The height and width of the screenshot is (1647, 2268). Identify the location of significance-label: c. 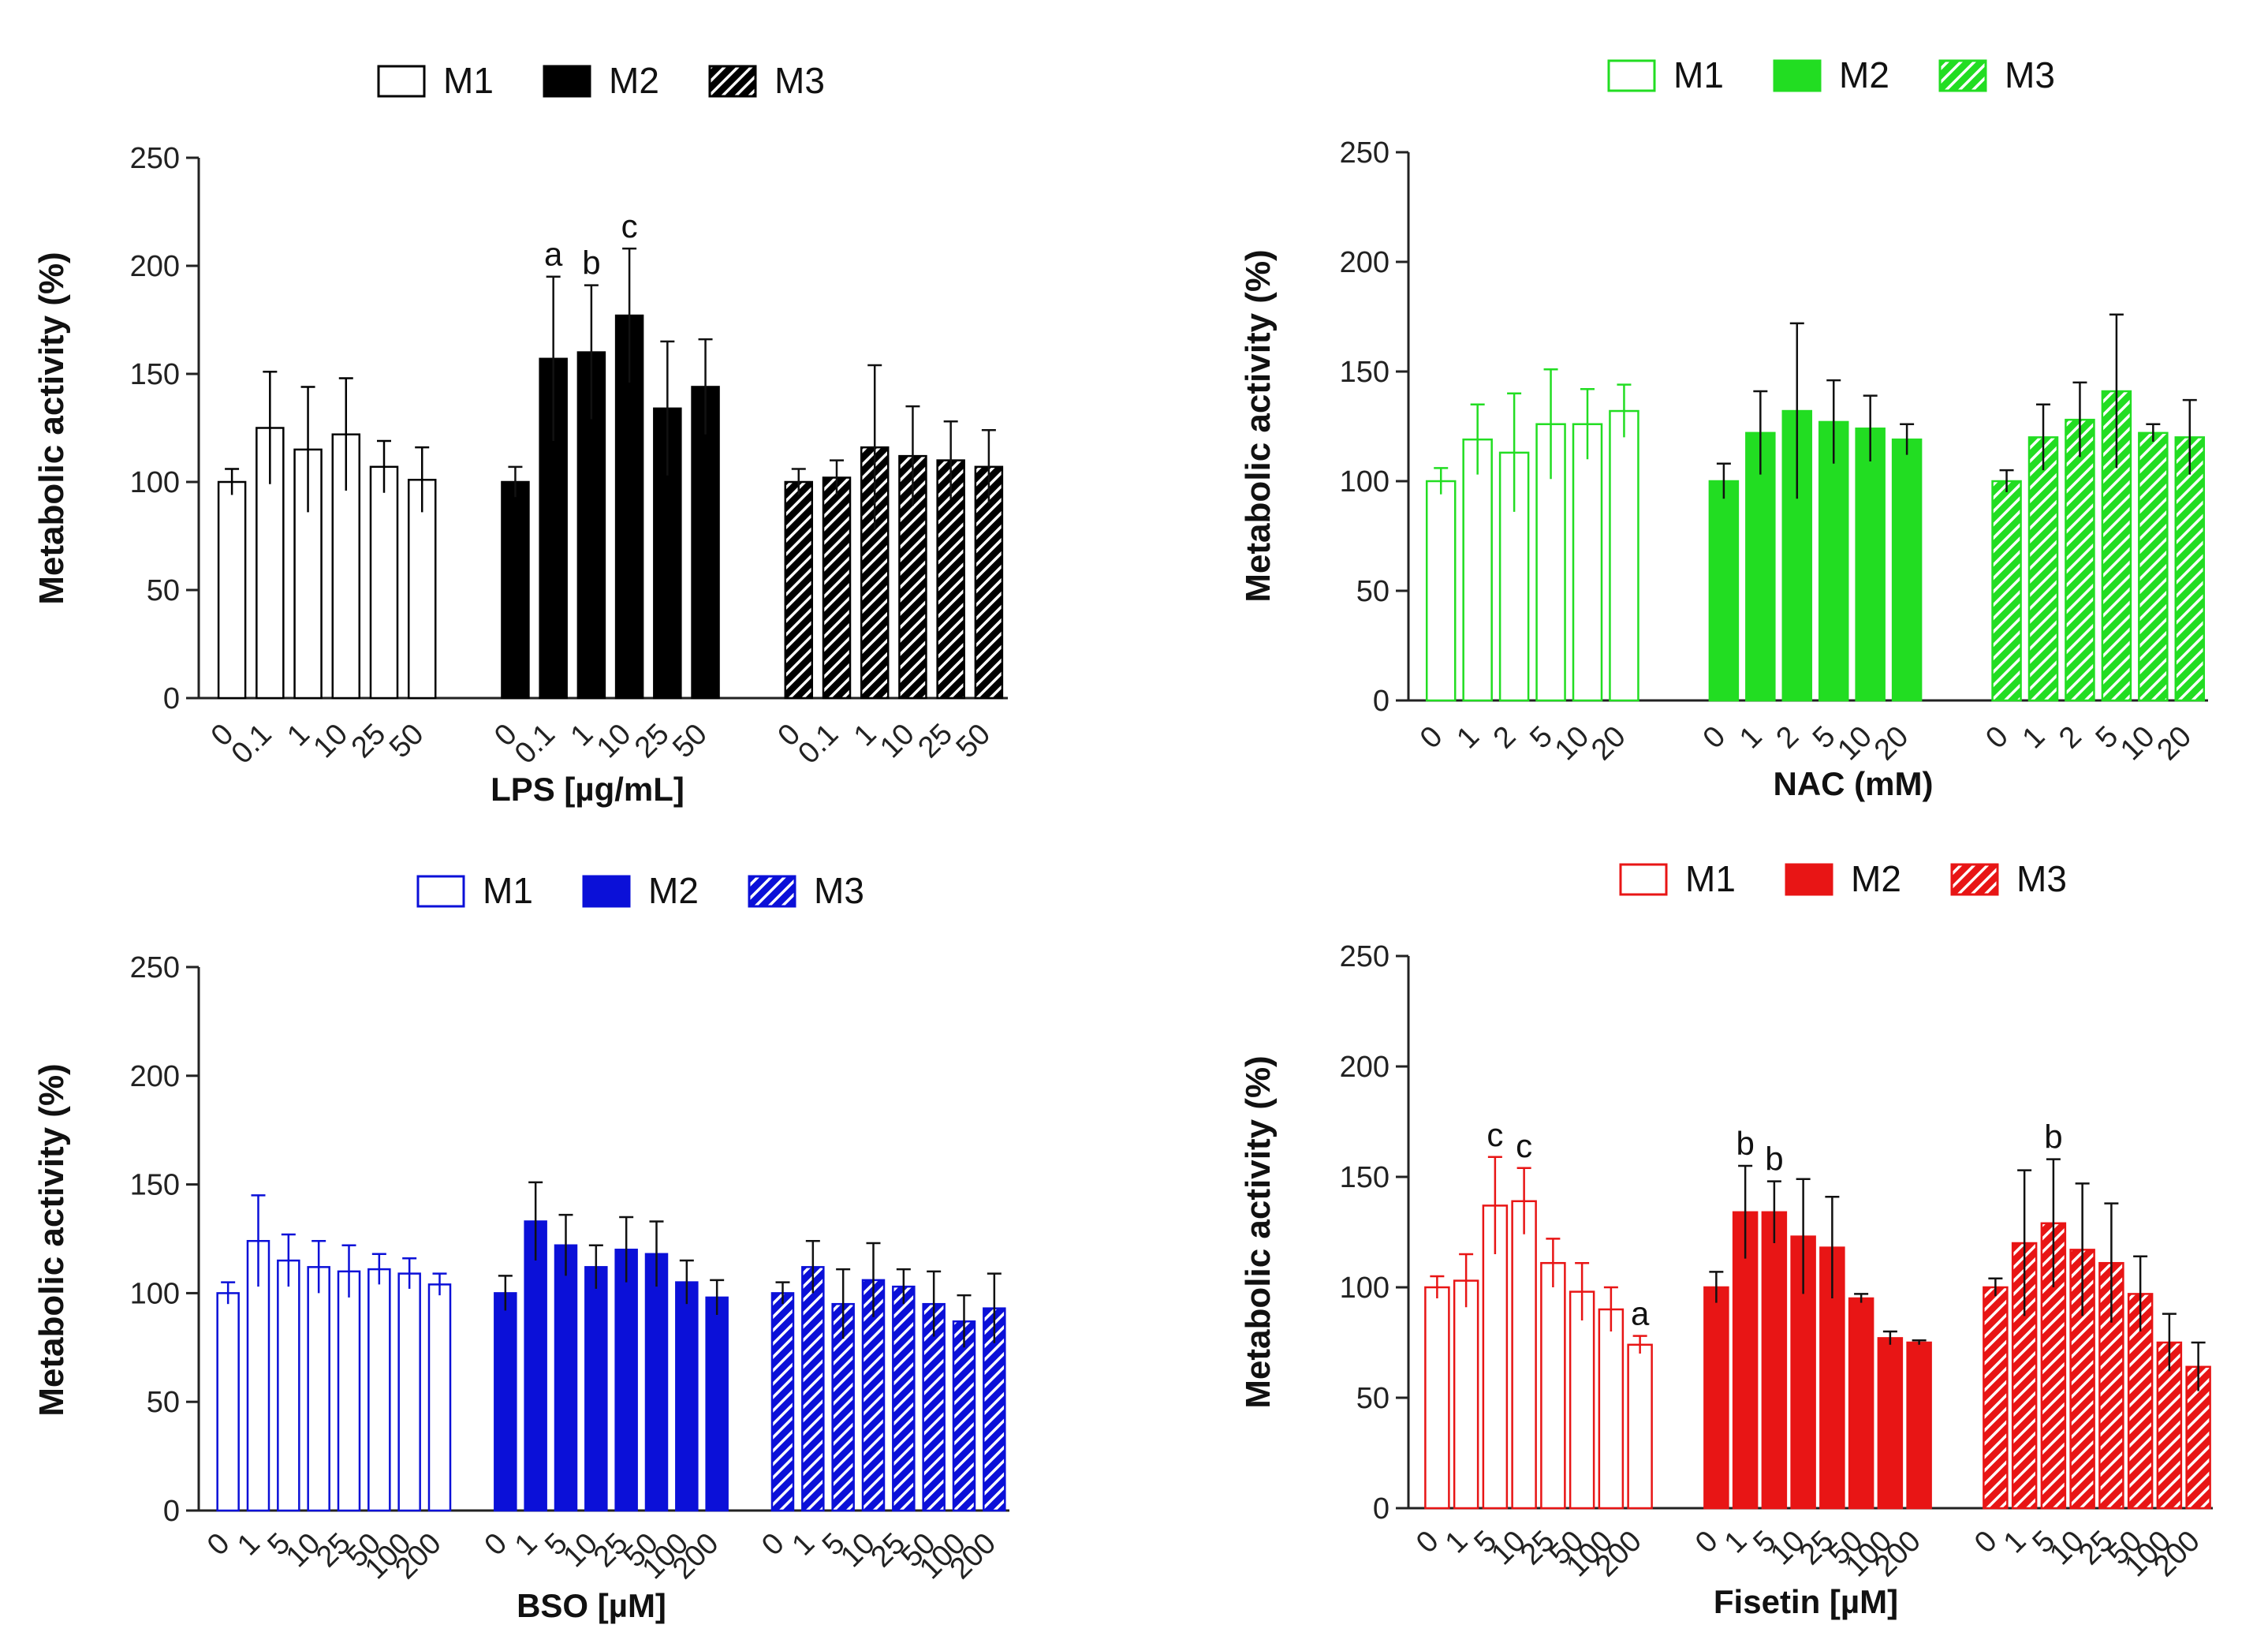
(629, 226).